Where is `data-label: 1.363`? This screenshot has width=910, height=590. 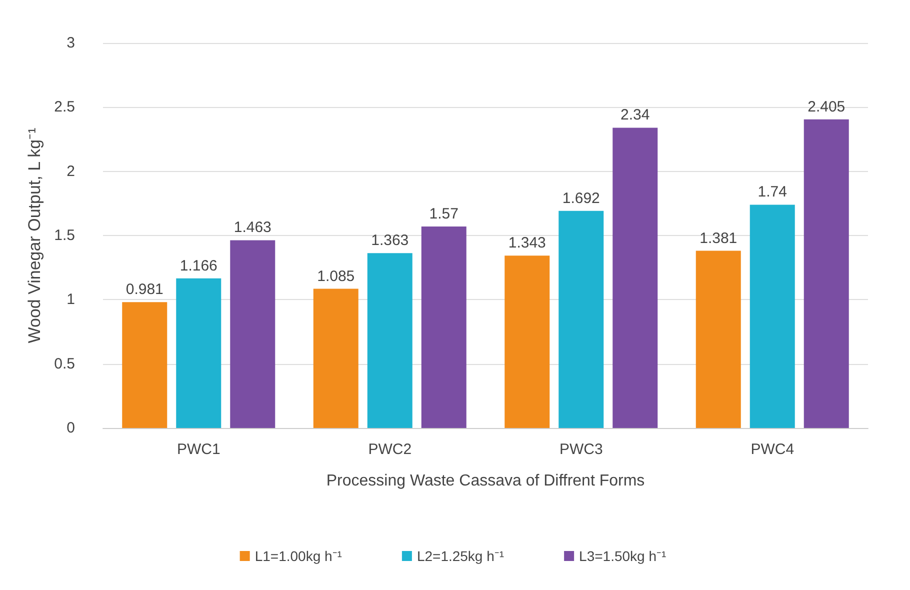 data-label: 1.363 is located at coordinates (390, 241).